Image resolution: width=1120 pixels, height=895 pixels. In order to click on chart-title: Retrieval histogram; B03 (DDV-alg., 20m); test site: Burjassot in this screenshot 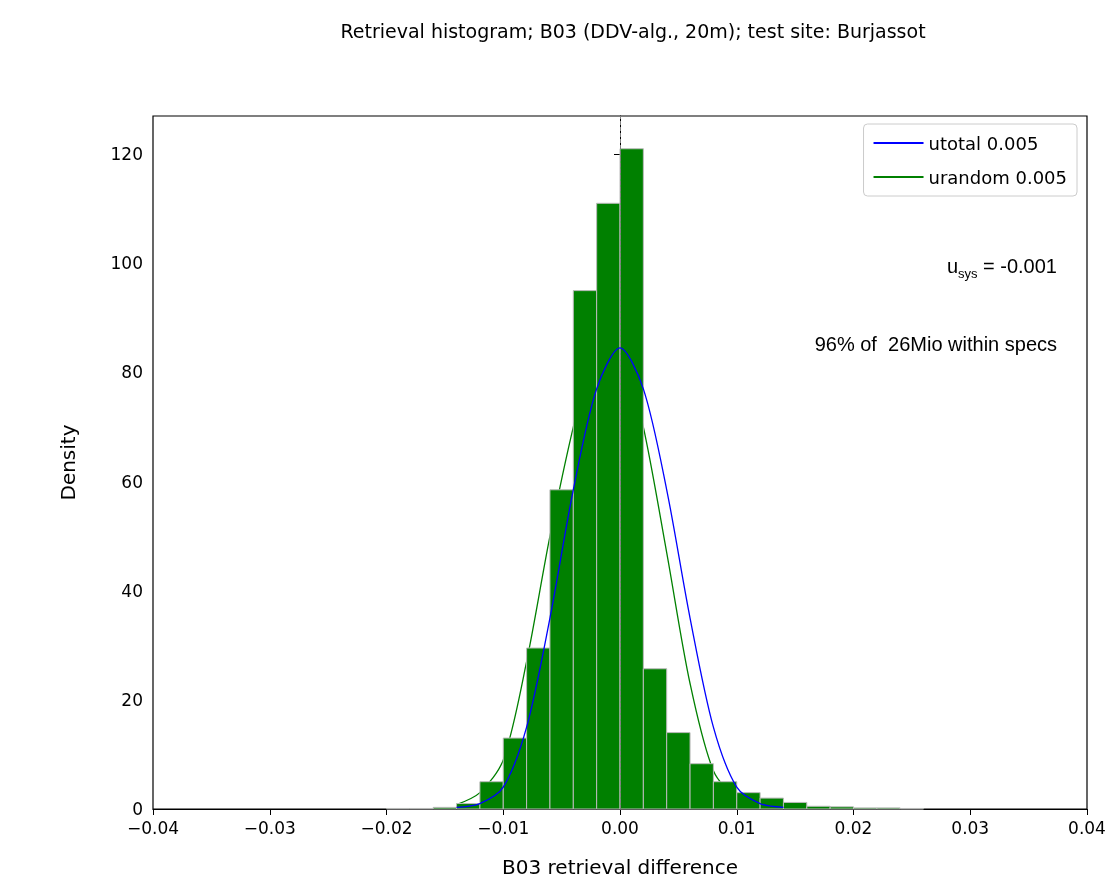, I will do `click(633, 30)`.